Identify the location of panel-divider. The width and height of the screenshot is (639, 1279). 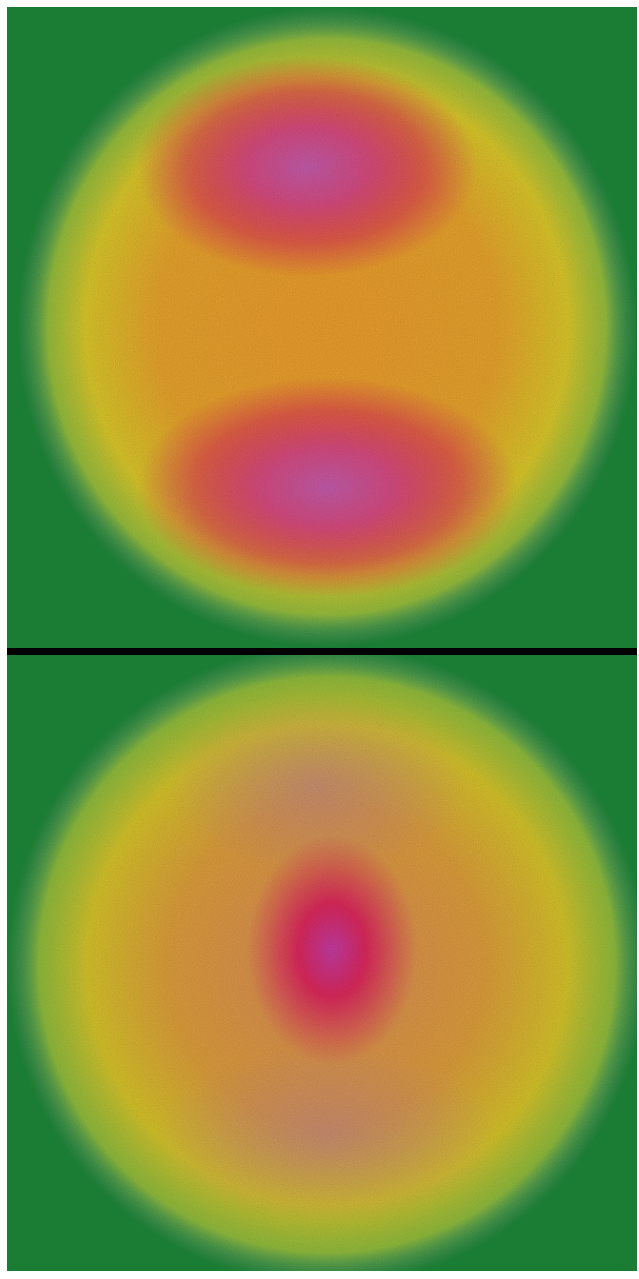
(322, 651).